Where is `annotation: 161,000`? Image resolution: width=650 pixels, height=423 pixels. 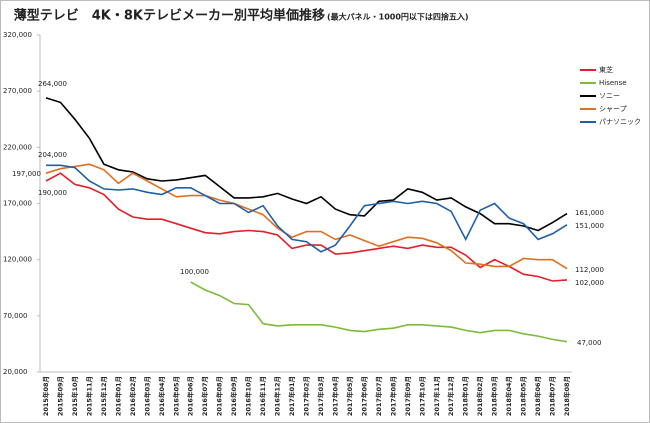
annotation: 161,000 is located at coordinates (589, 213).